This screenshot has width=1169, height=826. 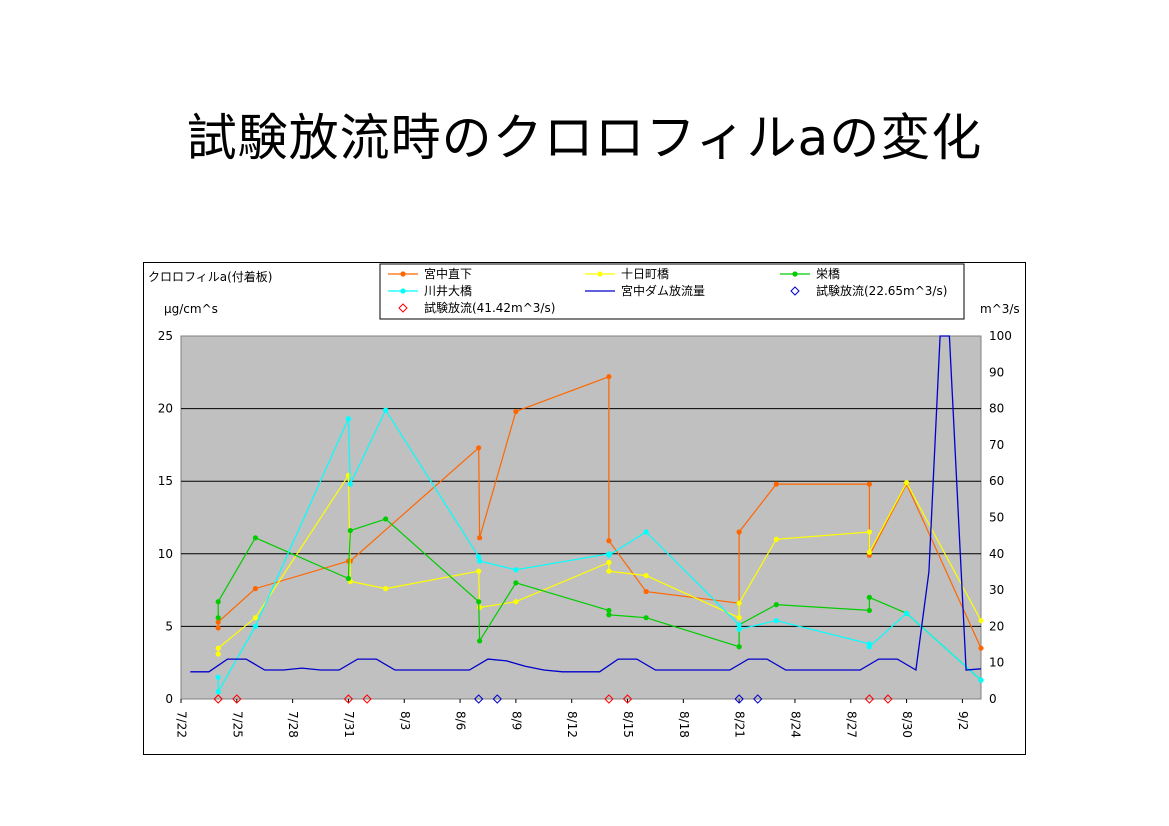 What do you see at coordinates (996, 518) in the screenshot?
I see `y-right-tick-label: 50` at bounding box center [996, 518].